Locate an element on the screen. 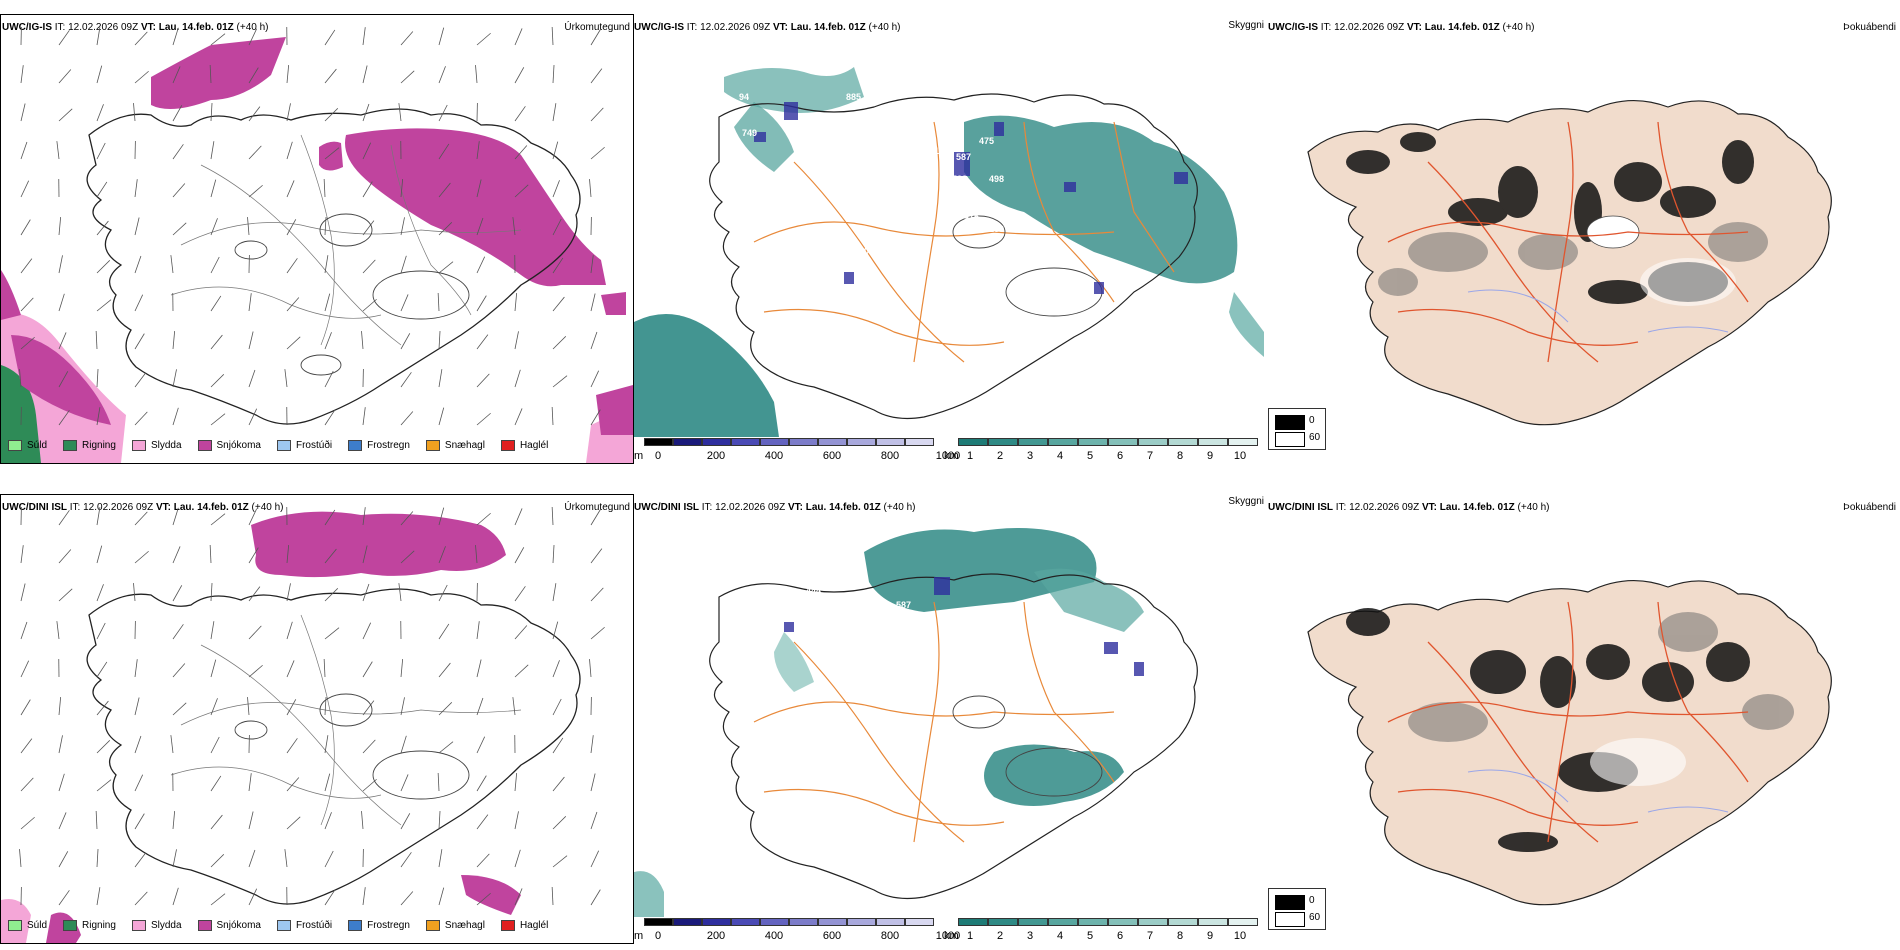  cloud-base-label: 561 is located at coordinates (831, 603).